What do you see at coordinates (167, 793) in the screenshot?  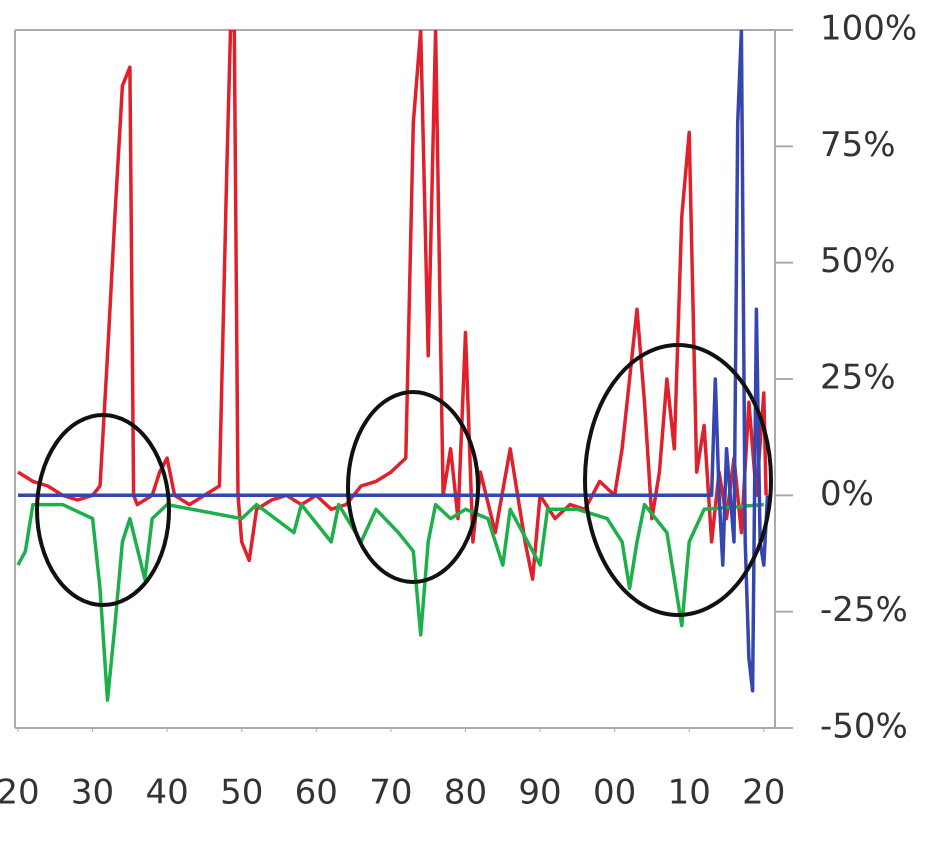 I see `x-tick-label: 40` at bounding box center [167, 793].